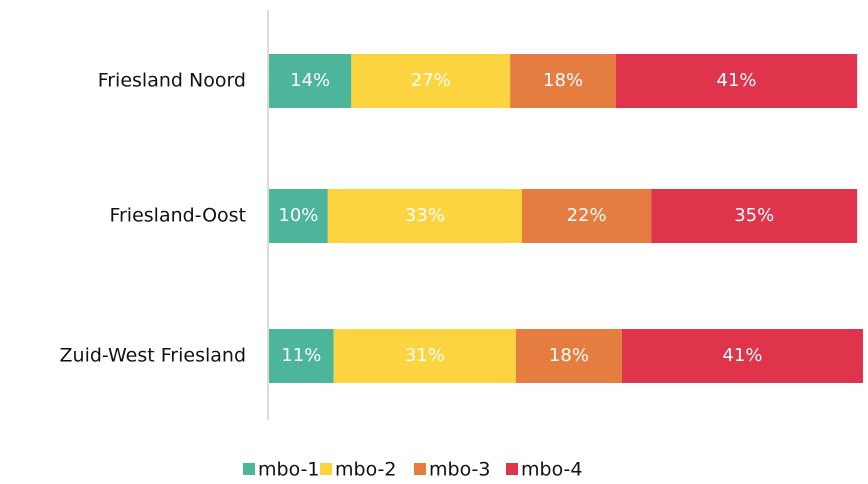 This screenshot has height=484, width=868. What do you see at coordinates (460, 470) in the screenshot?
I see `legend-label: mbo-3` at bounding box center [460, 470].